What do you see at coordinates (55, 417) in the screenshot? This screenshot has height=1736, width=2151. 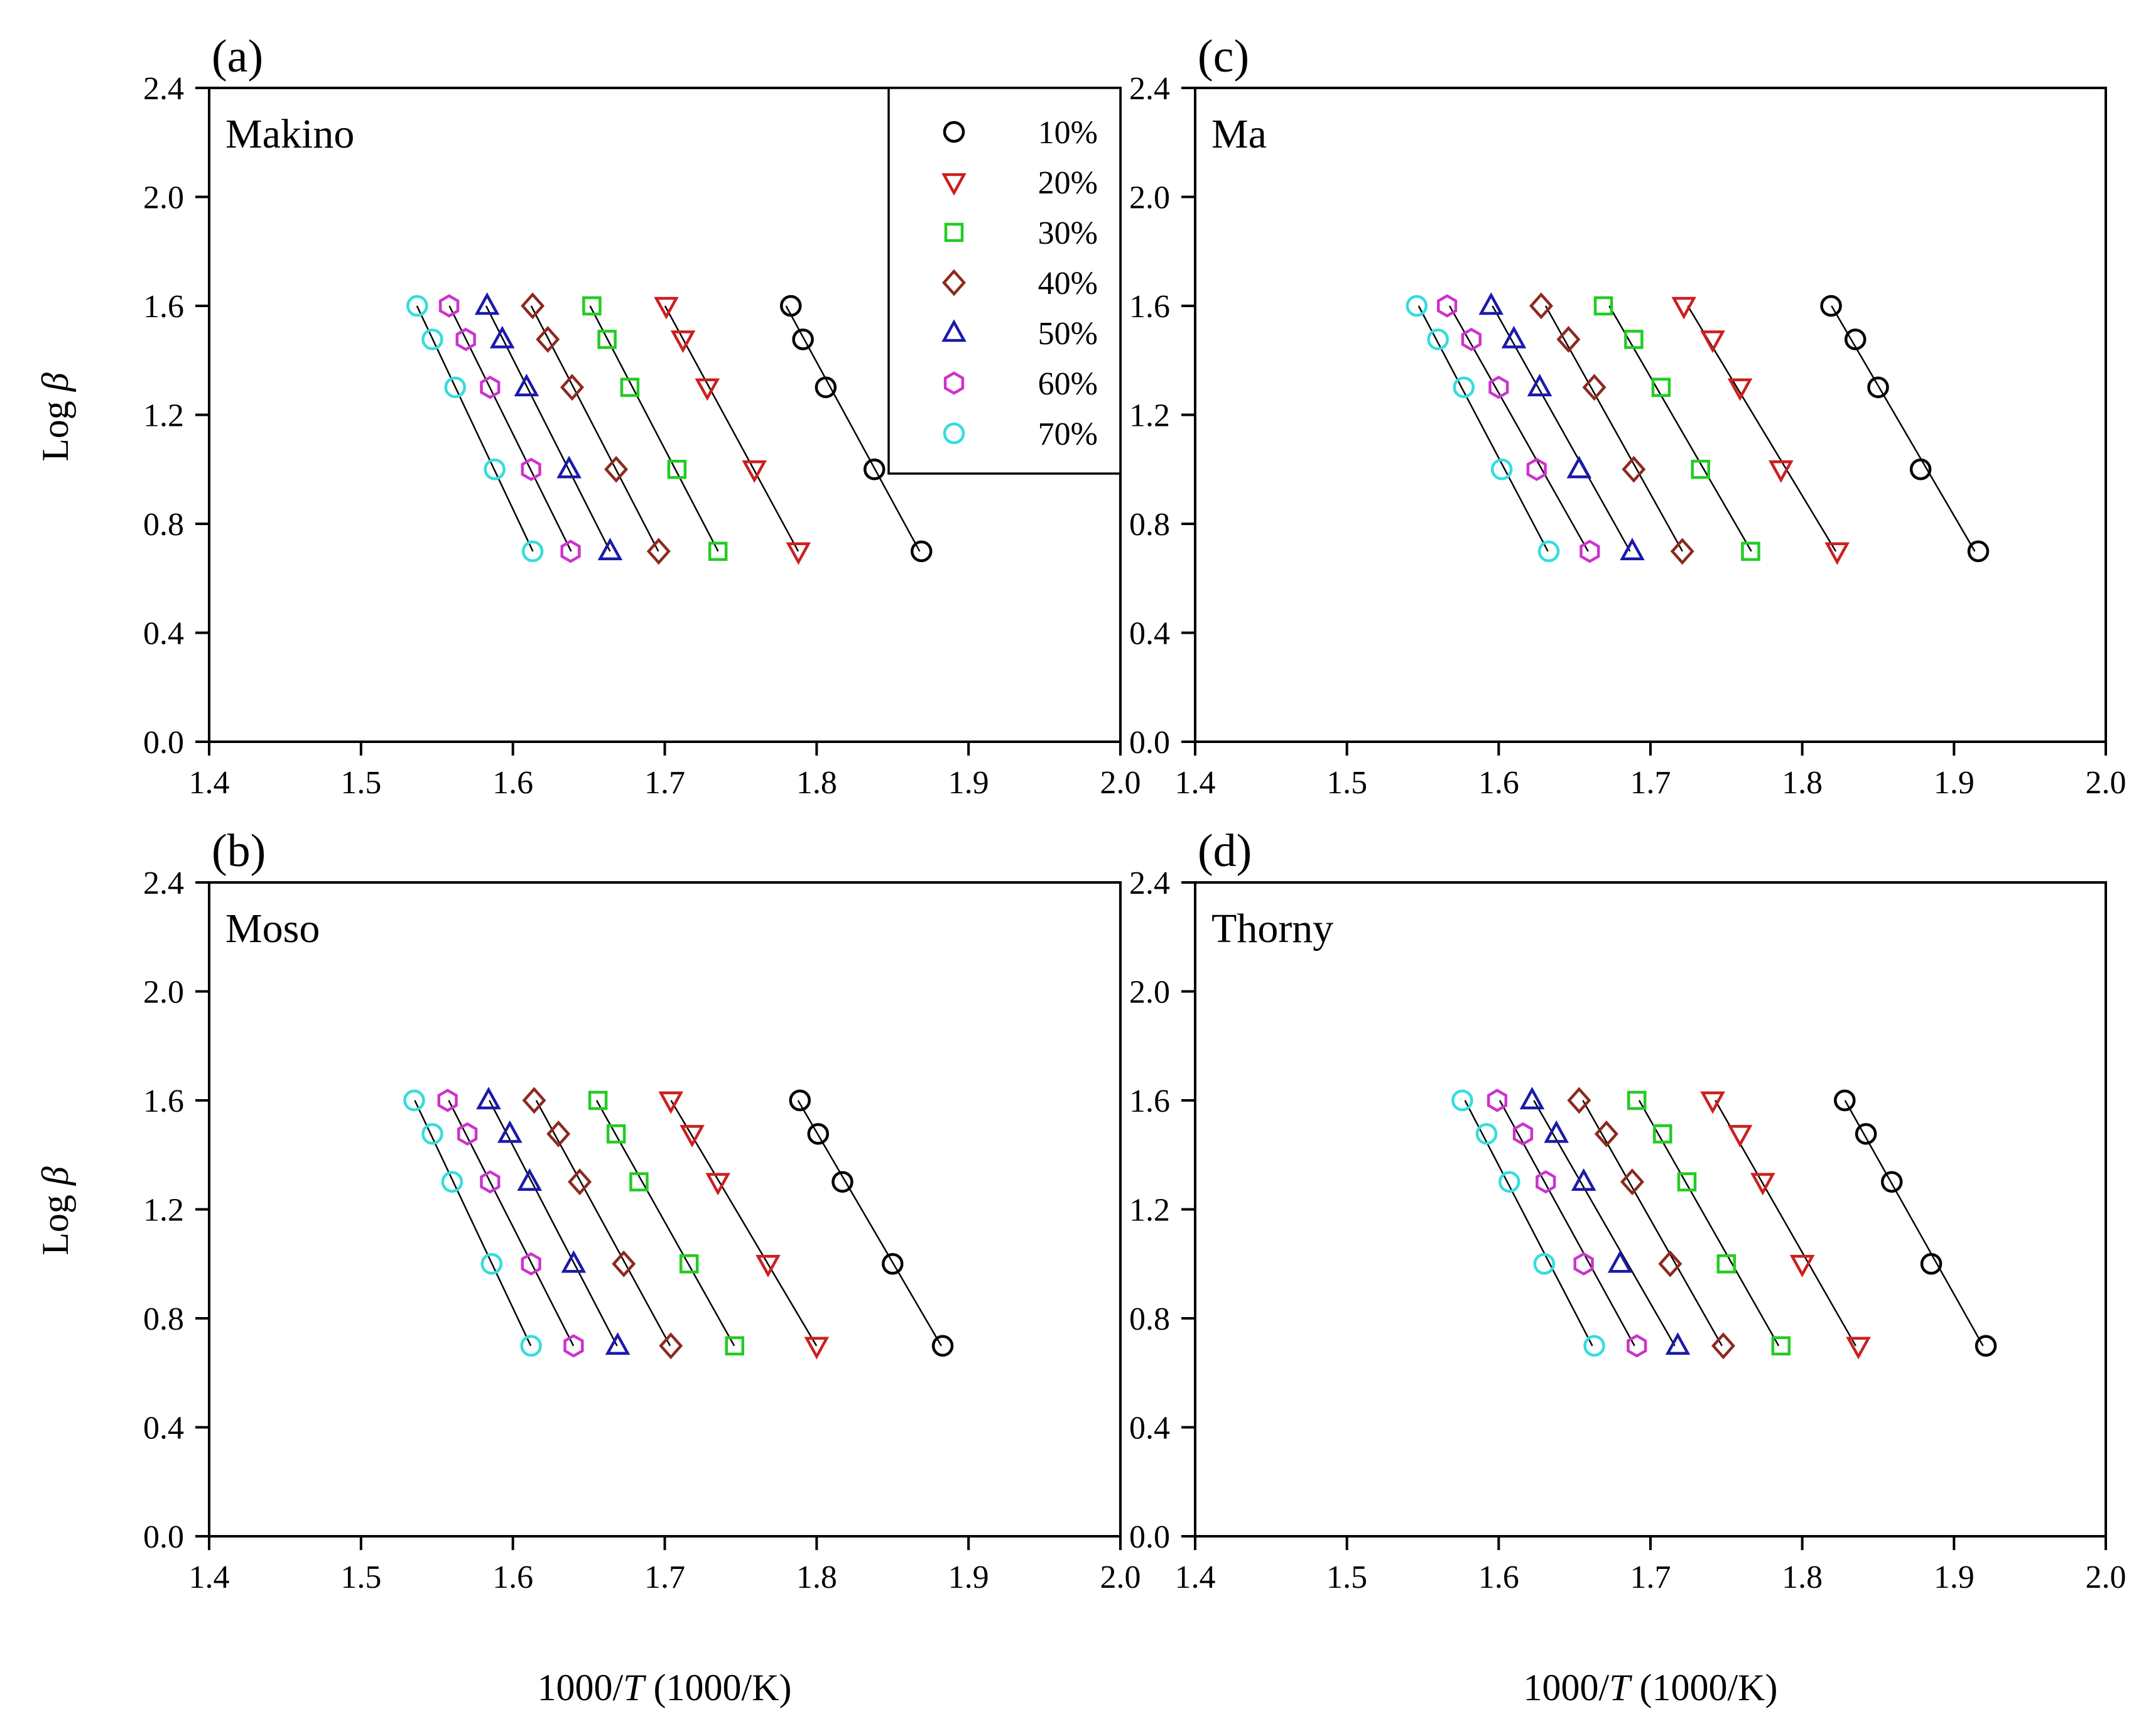 I see `y-axis-title-top: Log β` at bounding box center [55, 417].